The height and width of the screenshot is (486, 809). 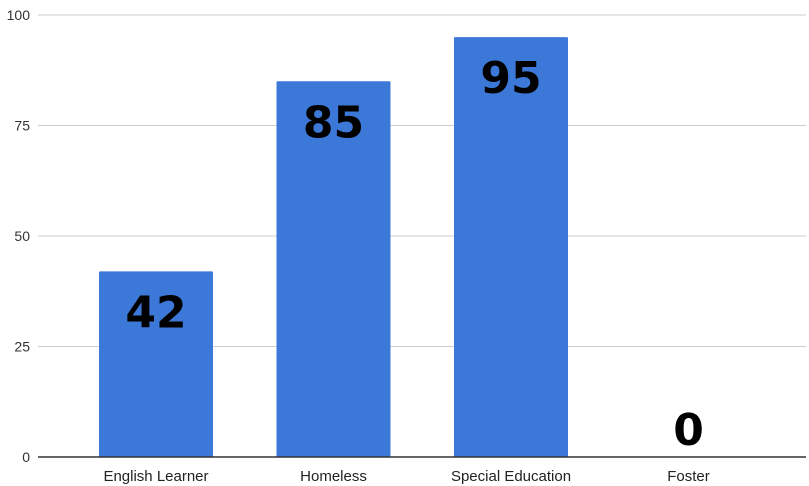 What do you see at coordinates (26, 457) in the screenshot?
I see `y-tick-label: 0` at bounding box center [26, 457].